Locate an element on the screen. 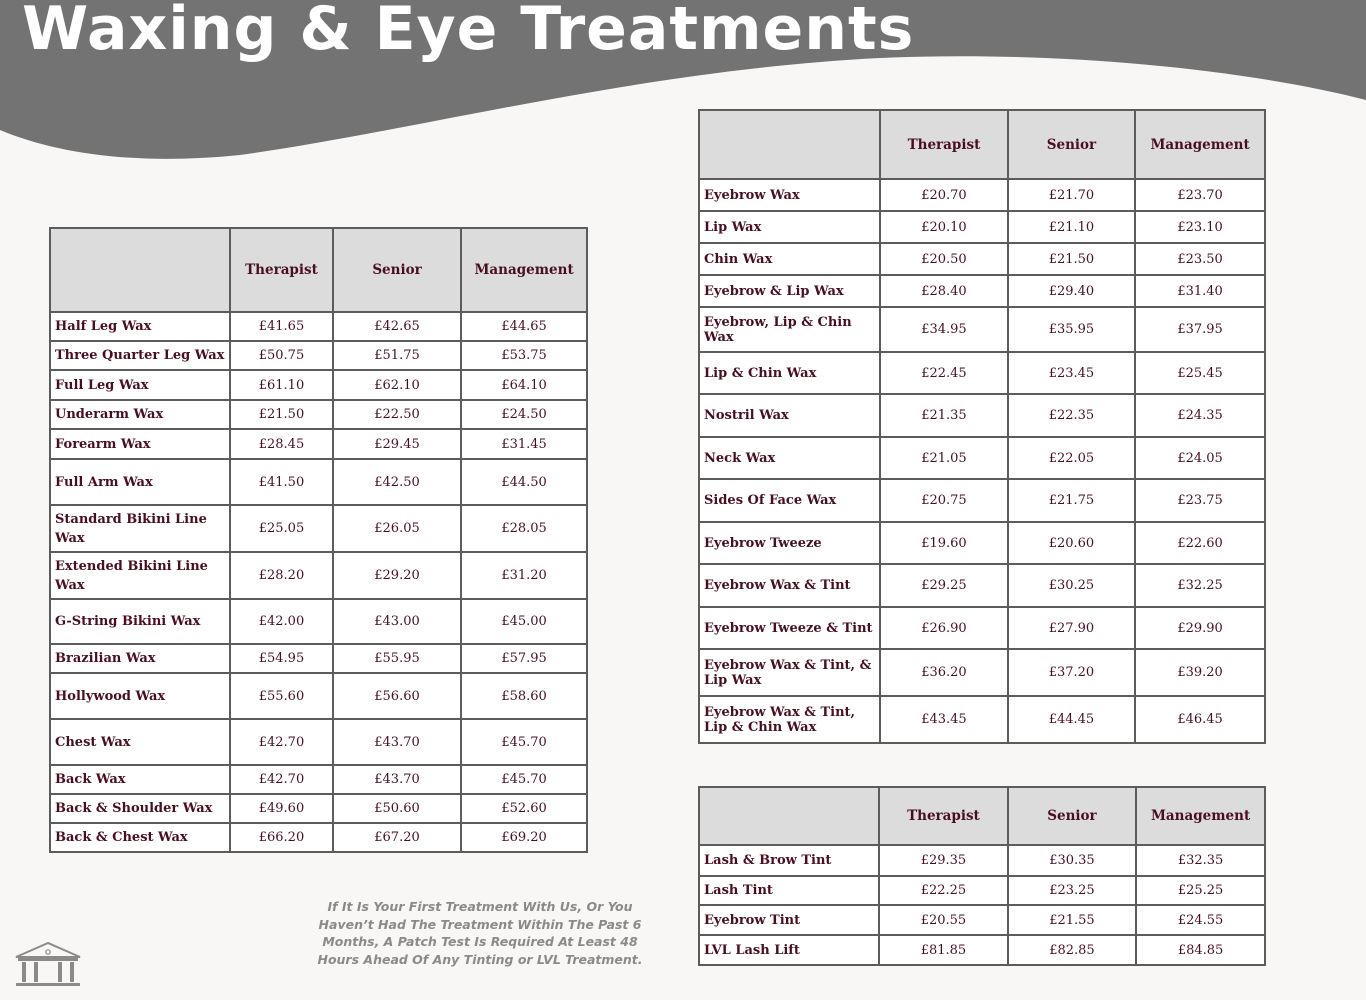 This screenshot has width=1366, height=1000. service-name-cell: Eyebrow Wax is located at coordinates (789, 195).